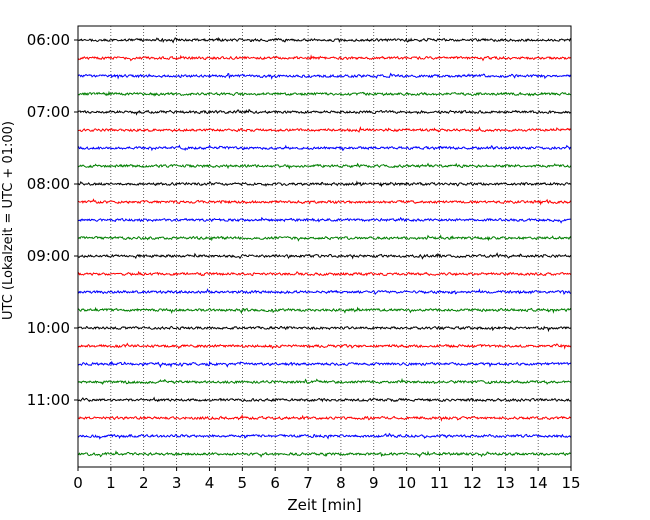 This screenshot has width=650, height=520. What do you see at coordinates (177, 483) in the screenshot?
I see `x-tick-label: 3` at bounding box center [177, 483].